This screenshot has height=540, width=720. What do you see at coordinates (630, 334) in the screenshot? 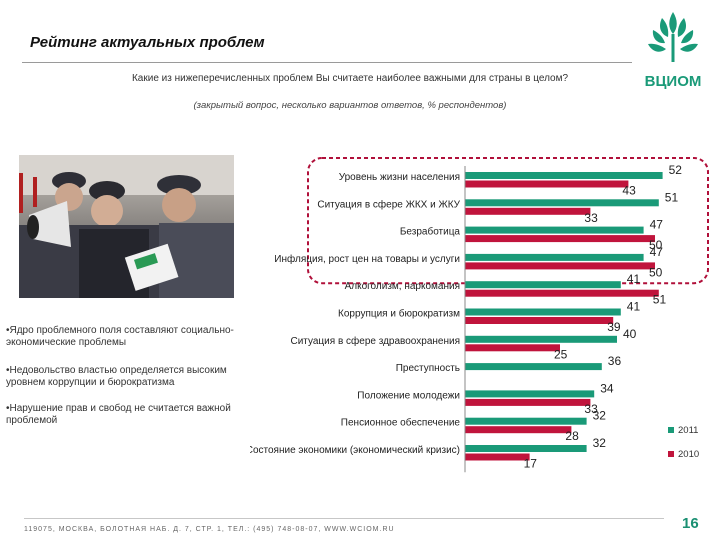
I see `data-label-2011: 40` at bounding box center [630, 334].